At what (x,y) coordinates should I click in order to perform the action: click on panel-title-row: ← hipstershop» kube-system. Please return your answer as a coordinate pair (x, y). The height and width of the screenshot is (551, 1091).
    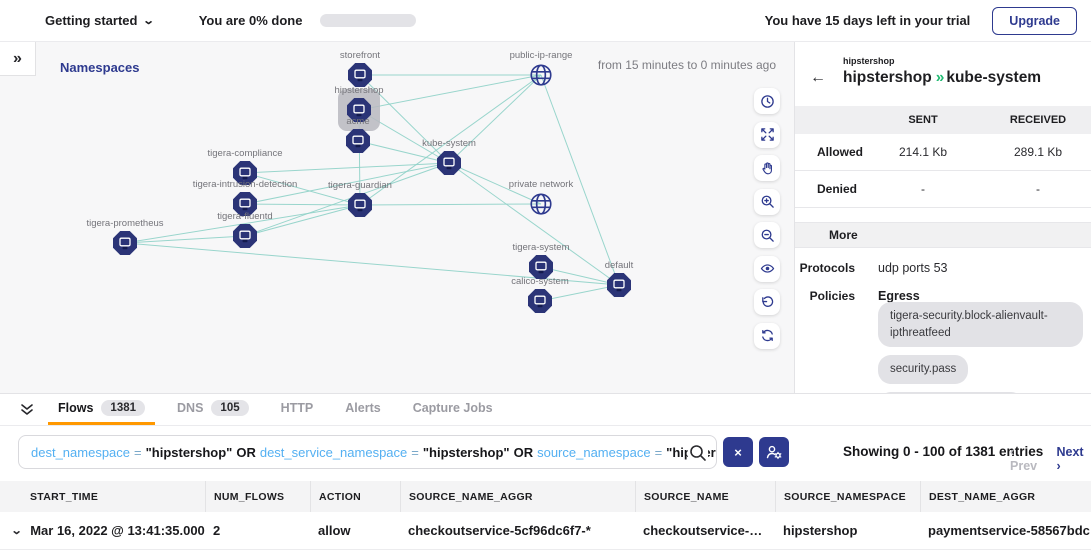
    Looking at the image, I should click on (943, 78).